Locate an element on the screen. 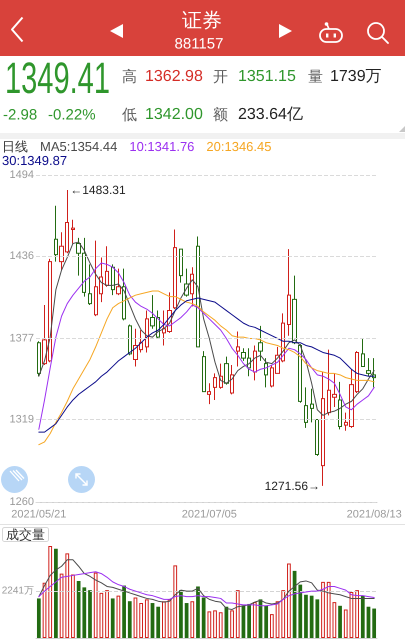  text: 低 is located at coordinates (129, 115).